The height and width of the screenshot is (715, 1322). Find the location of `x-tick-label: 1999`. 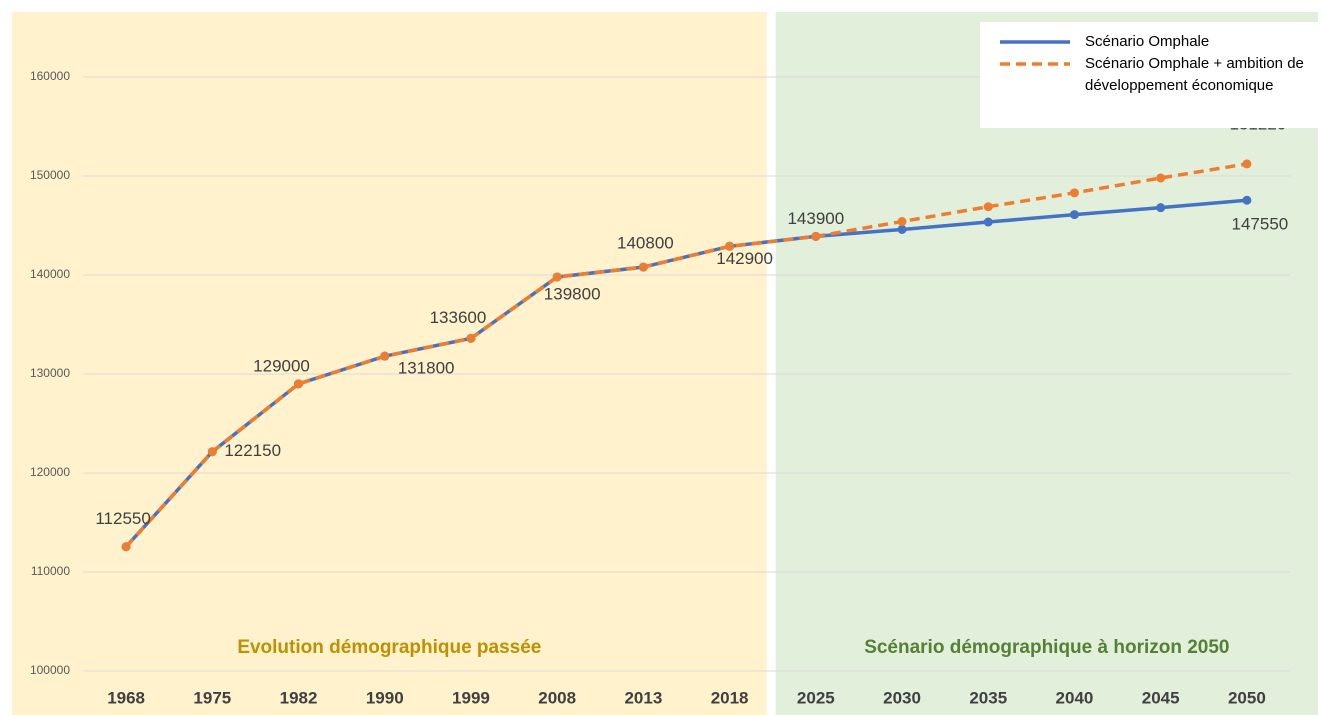

x-tick-label: 1999 is located at coordinates (471, 697).